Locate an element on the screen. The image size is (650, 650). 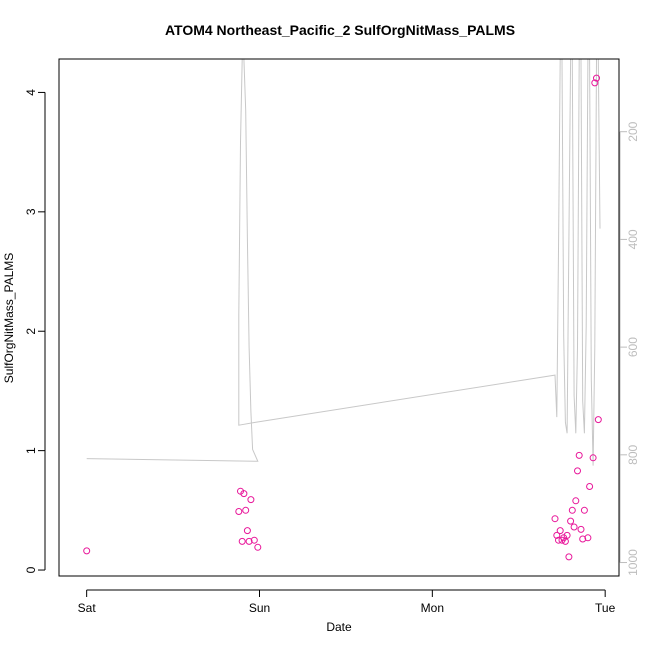
y2-tick-label: 1000 is located at coordinates (633, 562).